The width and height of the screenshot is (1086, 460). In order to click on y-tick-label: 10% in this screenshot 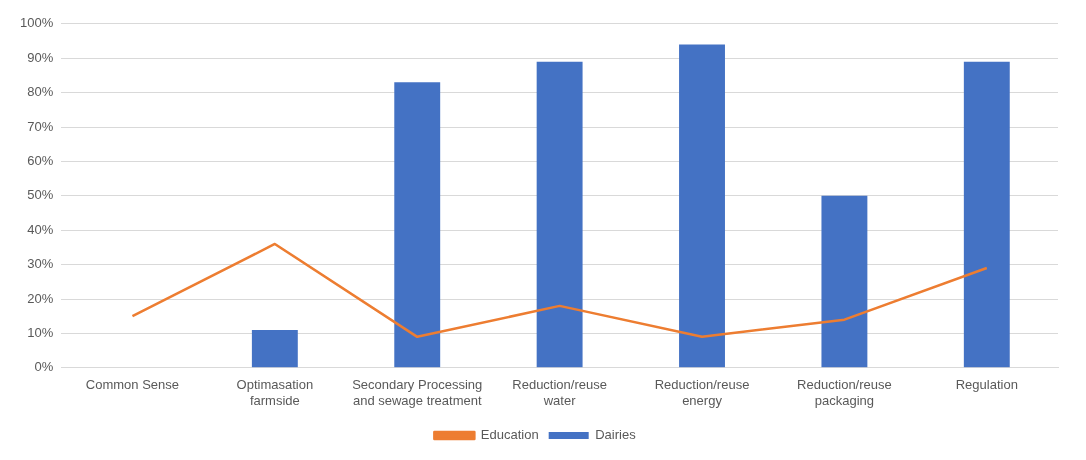, I will do `click(40, 332)`.